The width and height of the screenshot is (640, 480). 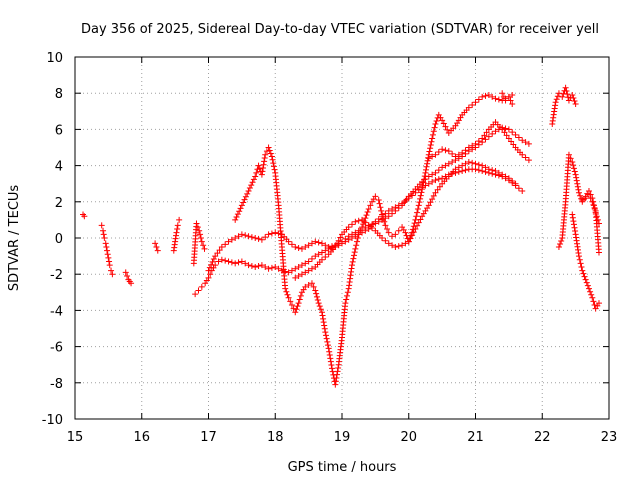 I want to click on series-c, so click(x=128, y=278).